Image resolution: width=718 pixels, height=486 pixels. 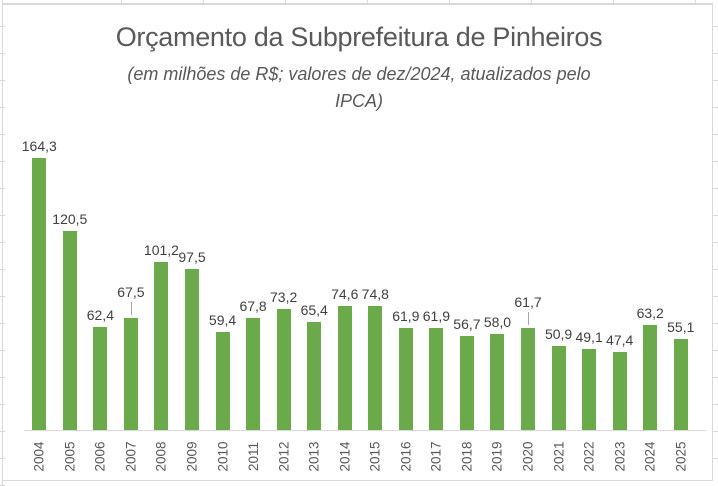 I want to click on bar-value-label: 67,8, so click(x=253, y=306).